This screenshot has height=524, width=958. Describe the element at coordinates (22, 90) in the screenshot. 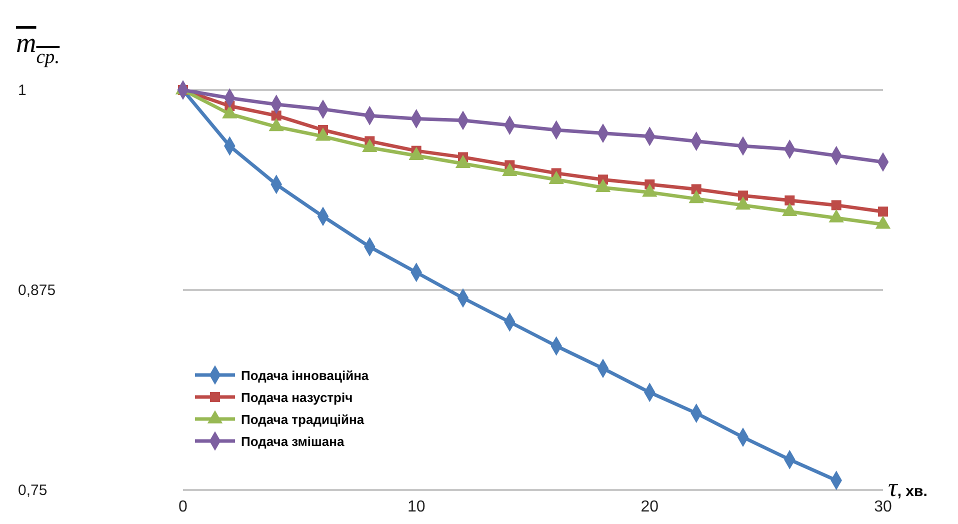

I see `y-tick-label: 1` at that location.